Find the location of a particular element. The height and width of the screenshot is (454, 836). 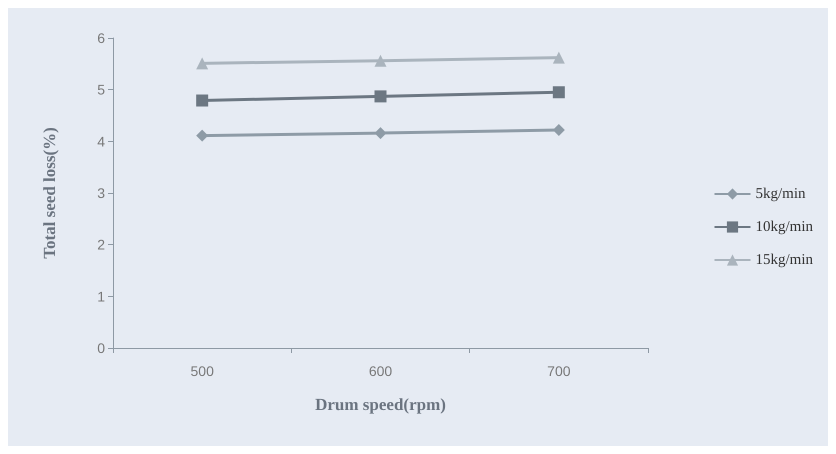

y-tick-label: 1 is located at coordinates (101, 296).